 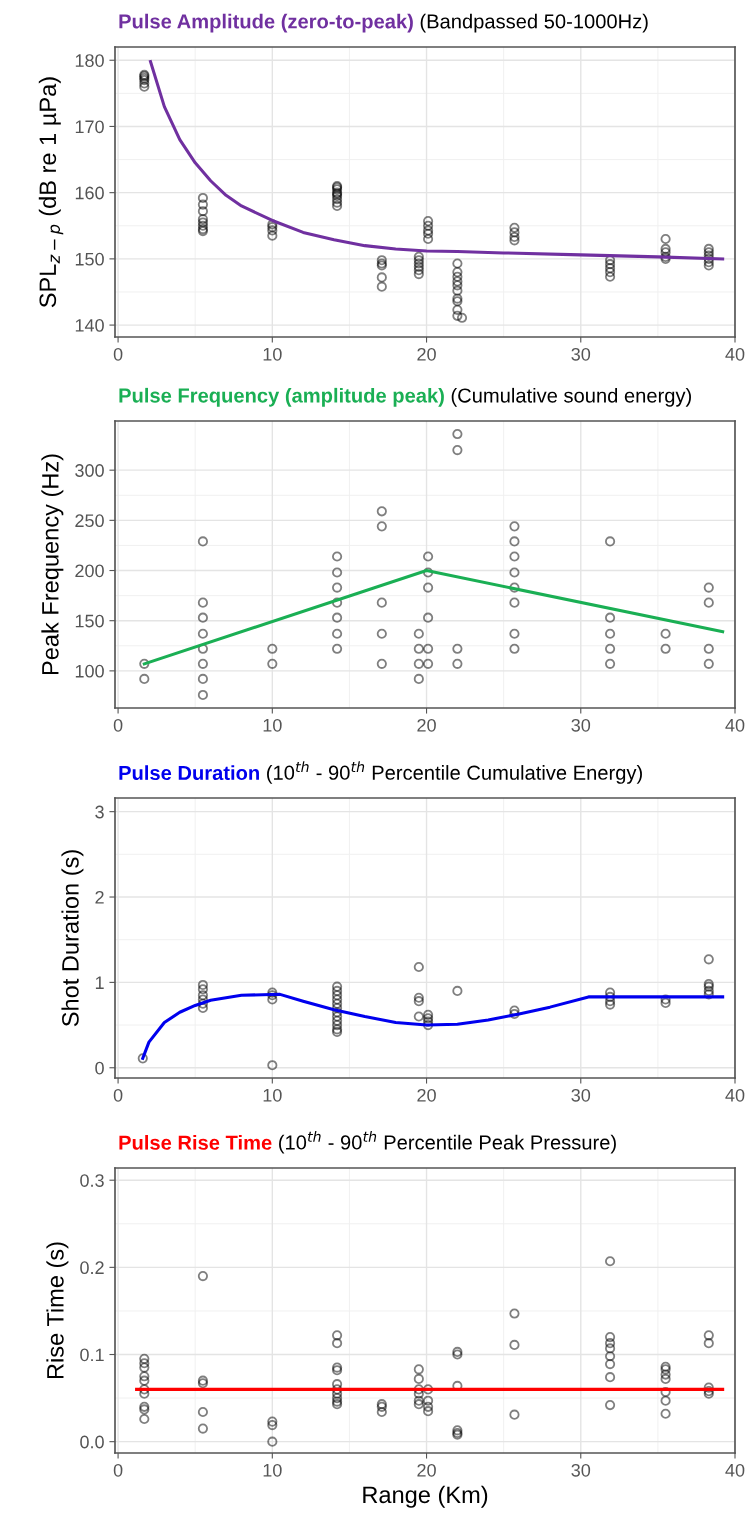 What do you see at coordinates (281, 397) in the screenshot?
I see `chart-title: Pulse Frequency (amplitude peak)` at bounding box center [281, 397].